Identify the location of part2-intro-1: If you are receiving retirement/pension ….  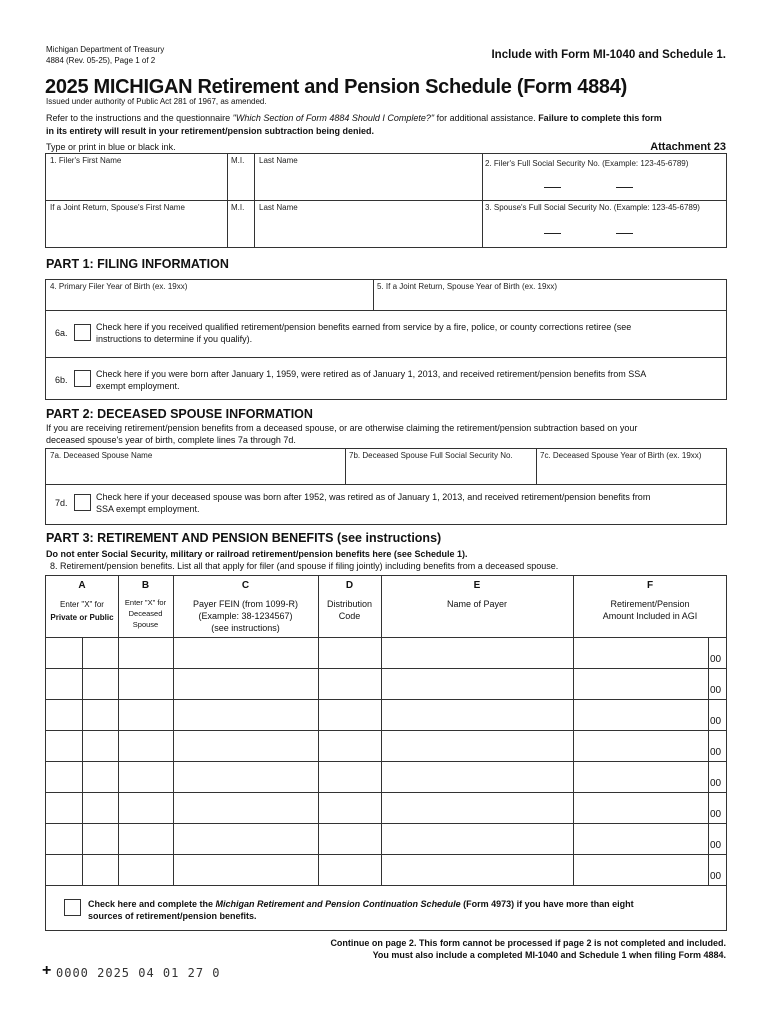
(342, 428).